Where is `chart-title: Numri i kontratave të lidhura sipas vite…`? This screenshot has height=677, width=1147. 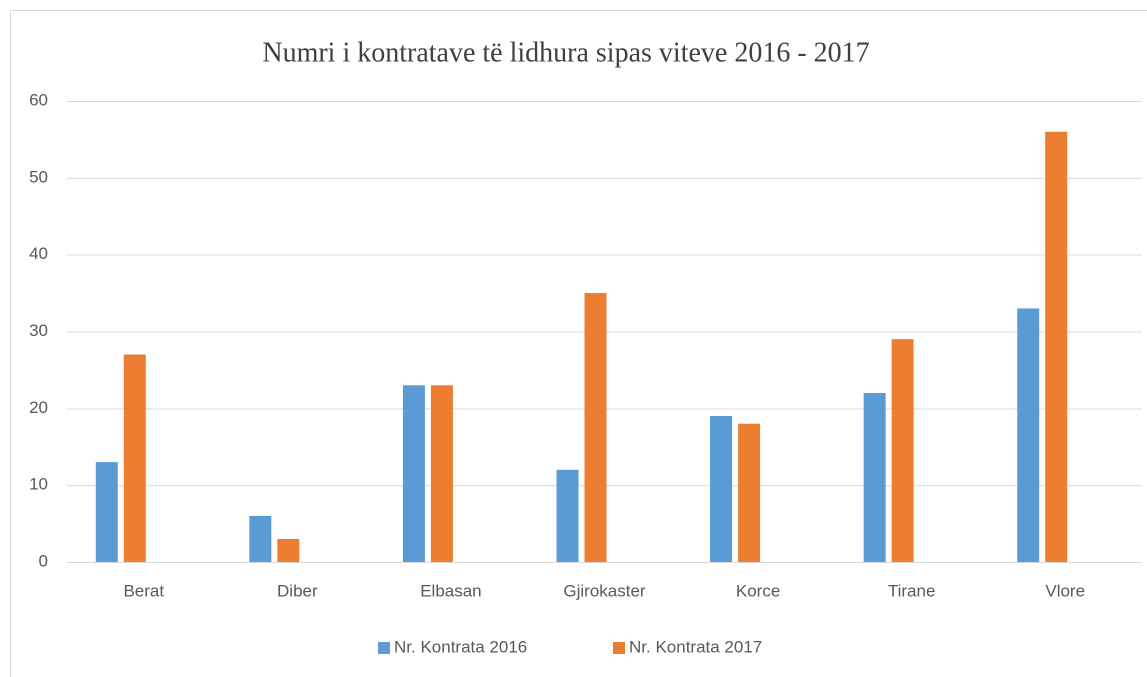 chart-title: Numri i kontratave të lidhura sipas vite… is located at coordinates (565, 52).